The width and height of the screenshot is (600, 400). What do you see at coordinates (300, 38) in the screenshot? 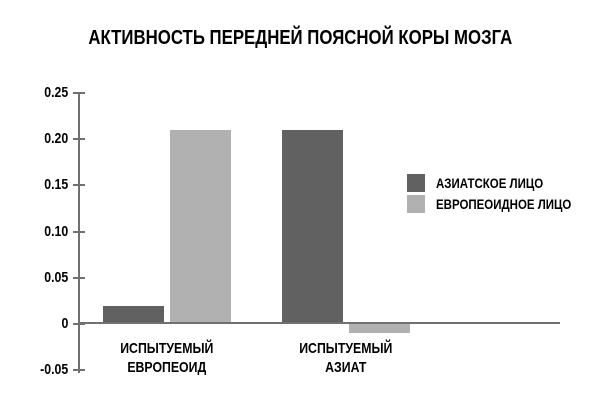
I see `chart-title: АКТИВНОСТЬ ПЕРЕДНЕЙ ПОЯСНОЙ КОРЫ МОЗГА` at bounding box center [300, 38].